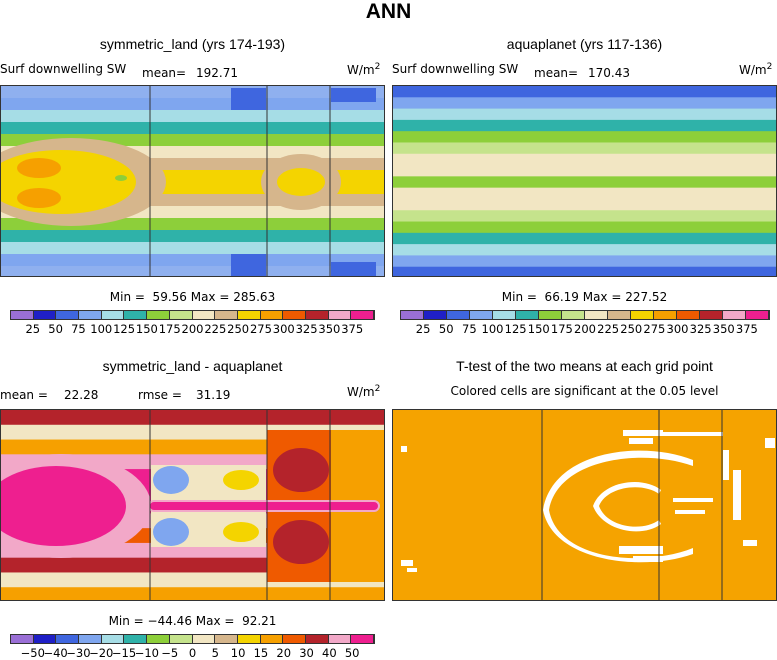 This screenshot has height=660, width=777. What do you see at coordinates (363, 69) in the screenshot?
I see `panel-1-units: W/m2` at bounding box center [363, 69].